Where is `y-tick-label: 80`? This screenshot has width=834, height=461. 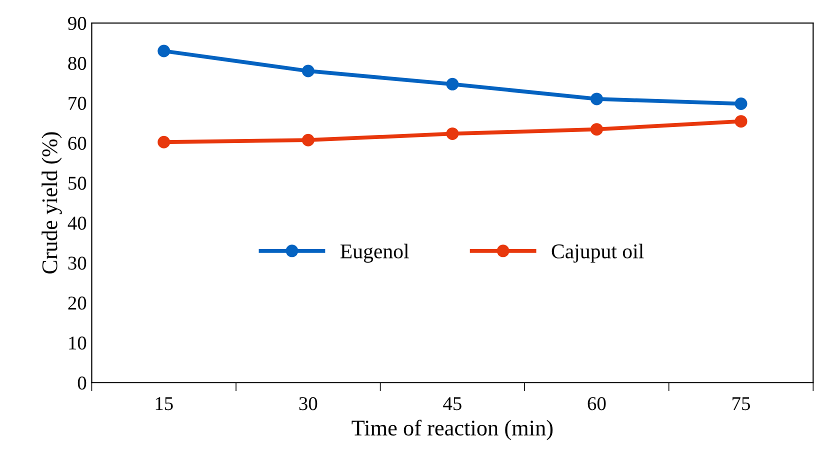
y-tick-label: 80 is located at coordinates (77, 63).